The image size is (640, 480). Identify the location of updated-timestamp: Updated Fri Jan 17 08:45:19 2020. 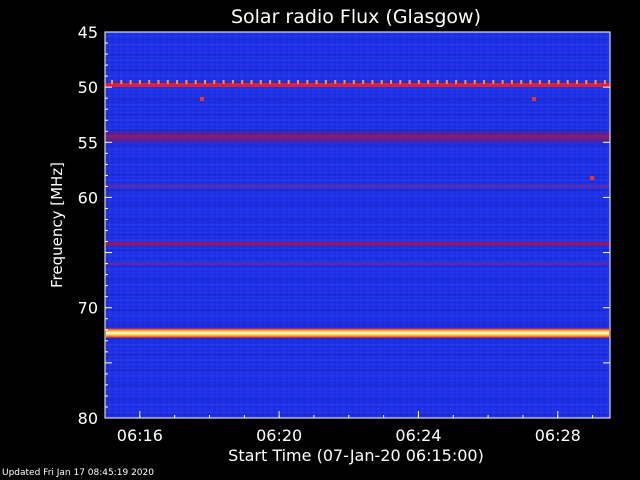
(78, 473).